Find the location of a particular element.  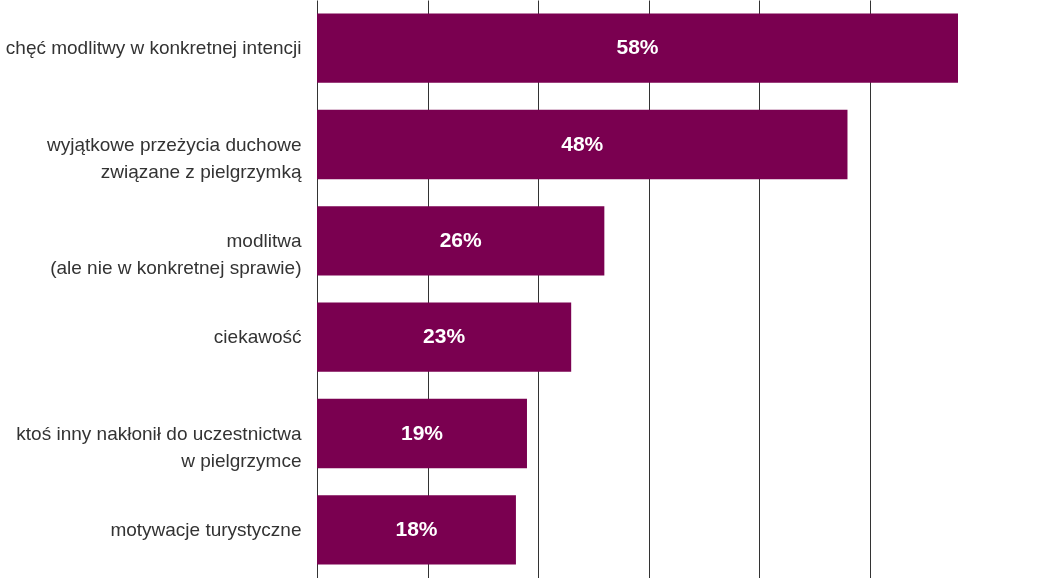

data-label: 19% is located at coordinates (422, 432).